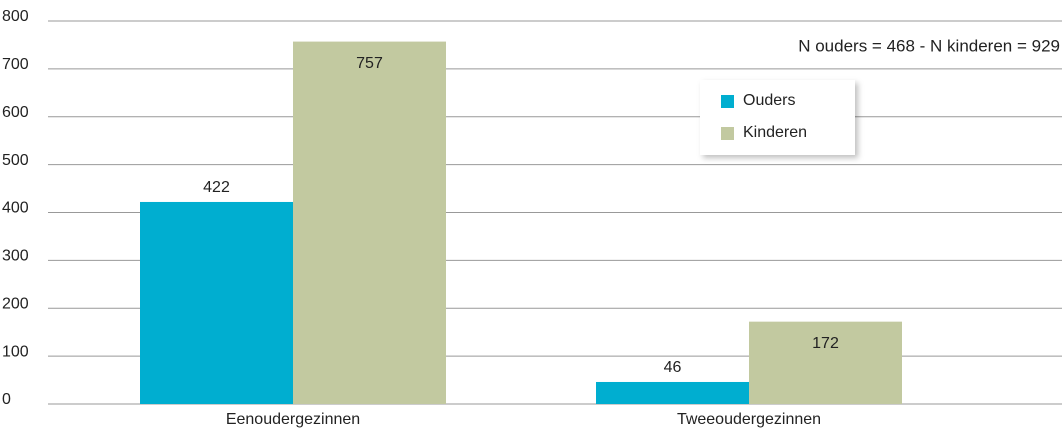 Image resolution: width=1062 pixels, height=438 pixels. I want to click on data-label: 46, so click(673, 367).